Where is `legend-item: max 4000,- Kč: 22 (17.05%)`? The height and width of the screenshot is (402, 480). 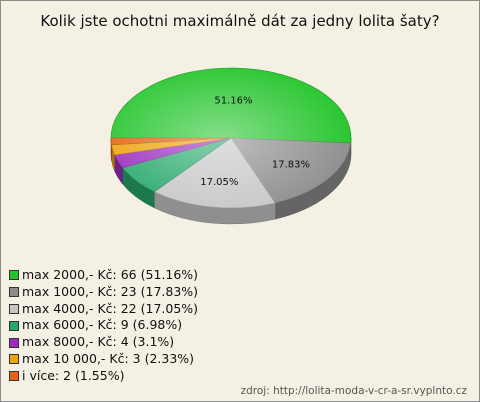
legend-item: max 4000,- Kč: 22 (17.05%) is located at coordinates (103, 309).